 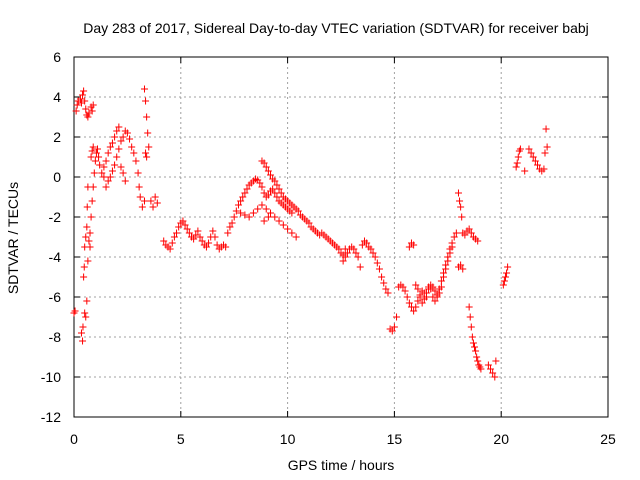 What do you see at coordinates (13, 238) in the screenshot?
I see `y-axis-title: SDTVAR / TECUs` at bounding box center [13, 238].